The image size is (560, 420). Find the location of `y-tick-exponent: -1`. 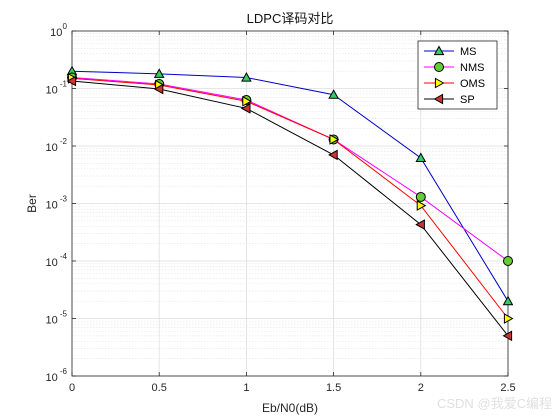

y-tick-exponent: -1 is located at coordinates (64, 84).